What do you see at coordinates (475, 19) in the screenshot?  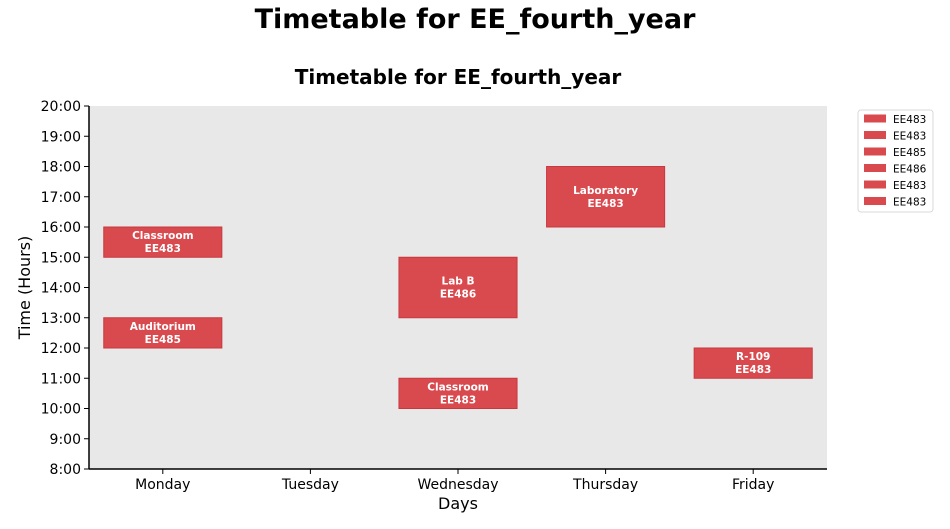 I see `figure-title: Timetable for EE_fourth_year` at bounding box center [475, 19].